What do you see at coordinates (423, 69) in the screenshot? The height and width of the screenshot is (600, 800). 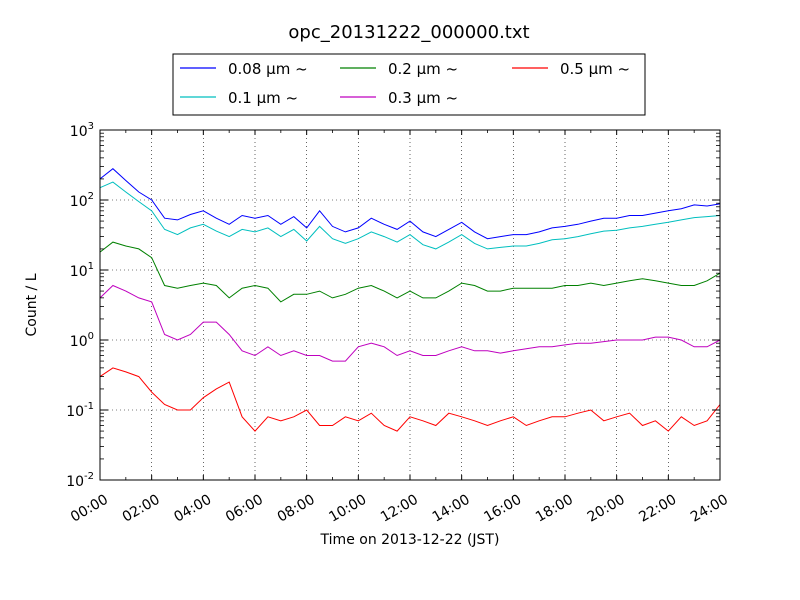 I see `legend-label-2: 0.2 μm ~` at bounding box center [423, 69].